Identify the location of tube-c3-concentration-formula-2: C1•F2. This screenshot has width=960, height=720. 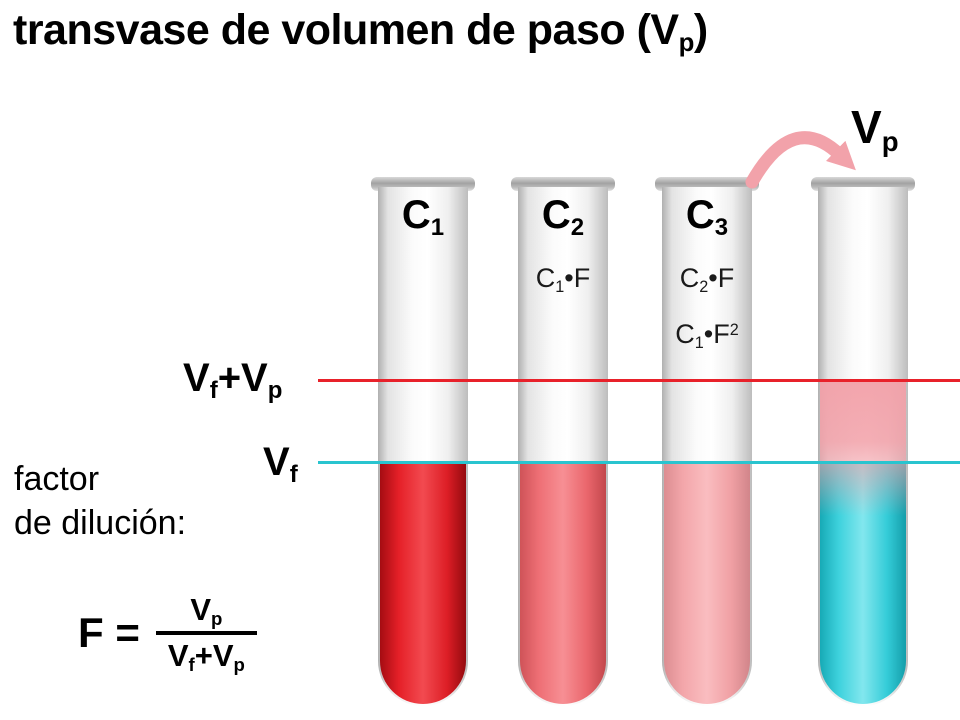
(707, 335).